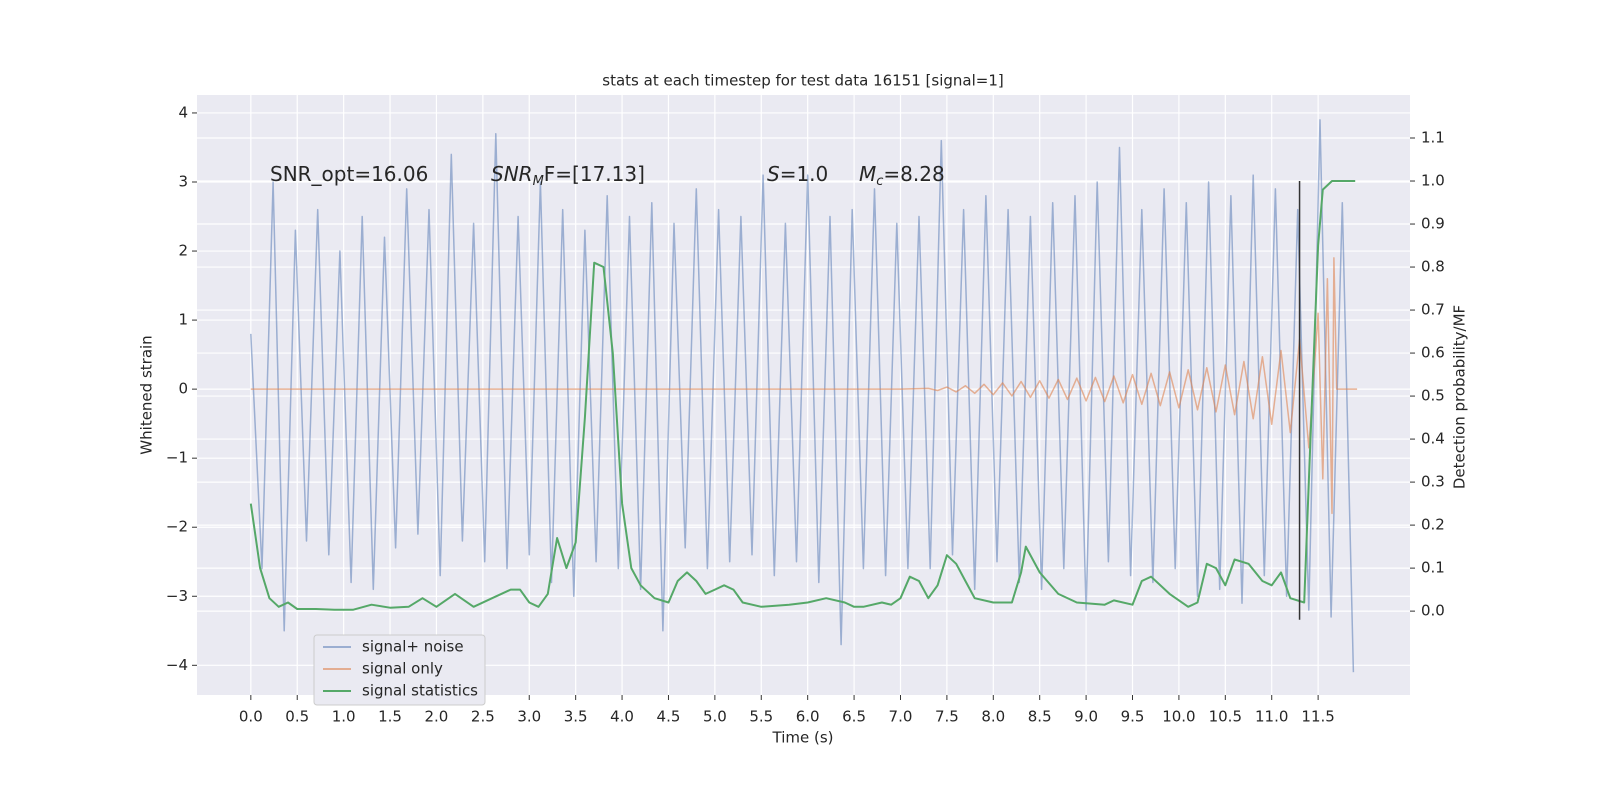 This screenshot has width=1600, height=800. Describe the element at coordinates (413, 647) in the screenshot. I see `legend-label: signal+ noise` at that location.